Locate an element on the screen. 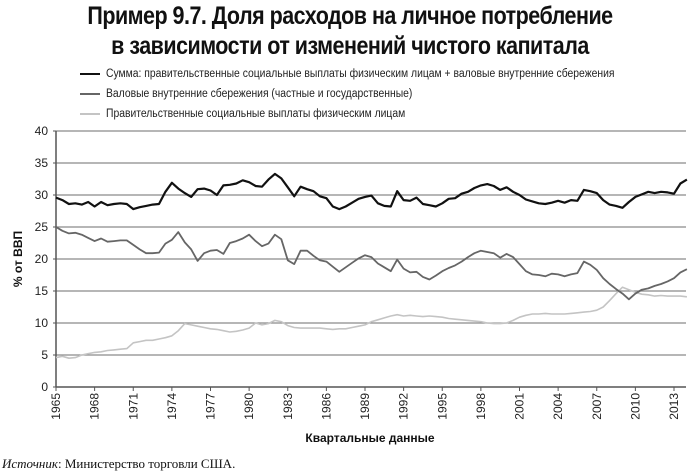  y-tick-label: 10 is located at coordinates (42, 323).